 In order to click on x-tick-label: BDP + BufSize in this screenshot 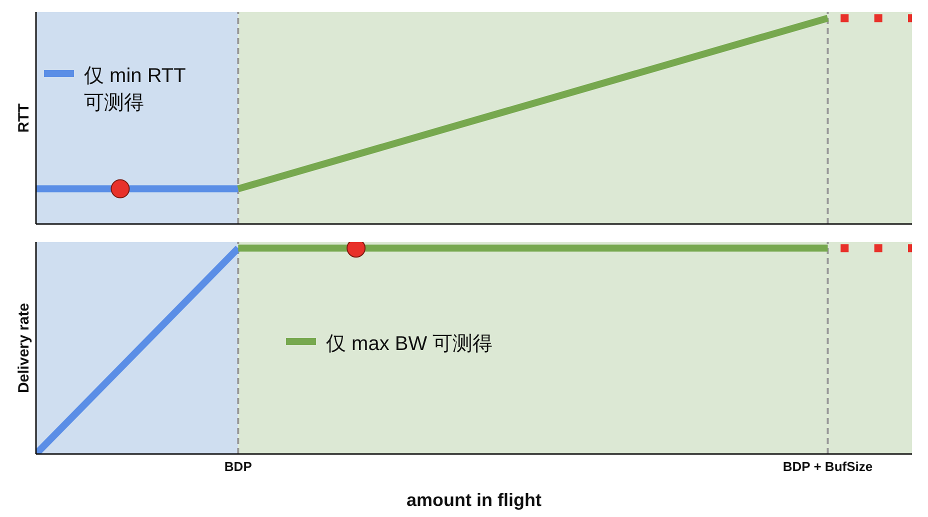, I will do `click(827, 466)`.